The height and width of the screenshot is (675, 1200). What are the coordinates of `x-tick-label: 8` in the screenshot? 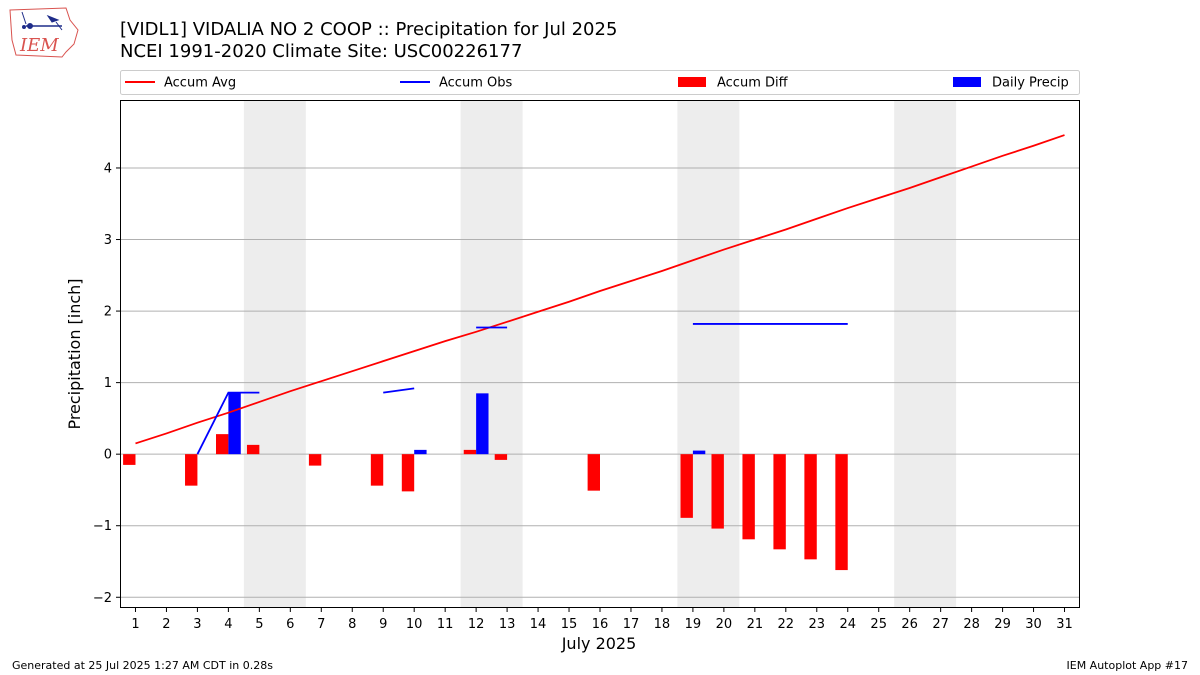 It's located at (352, 624).